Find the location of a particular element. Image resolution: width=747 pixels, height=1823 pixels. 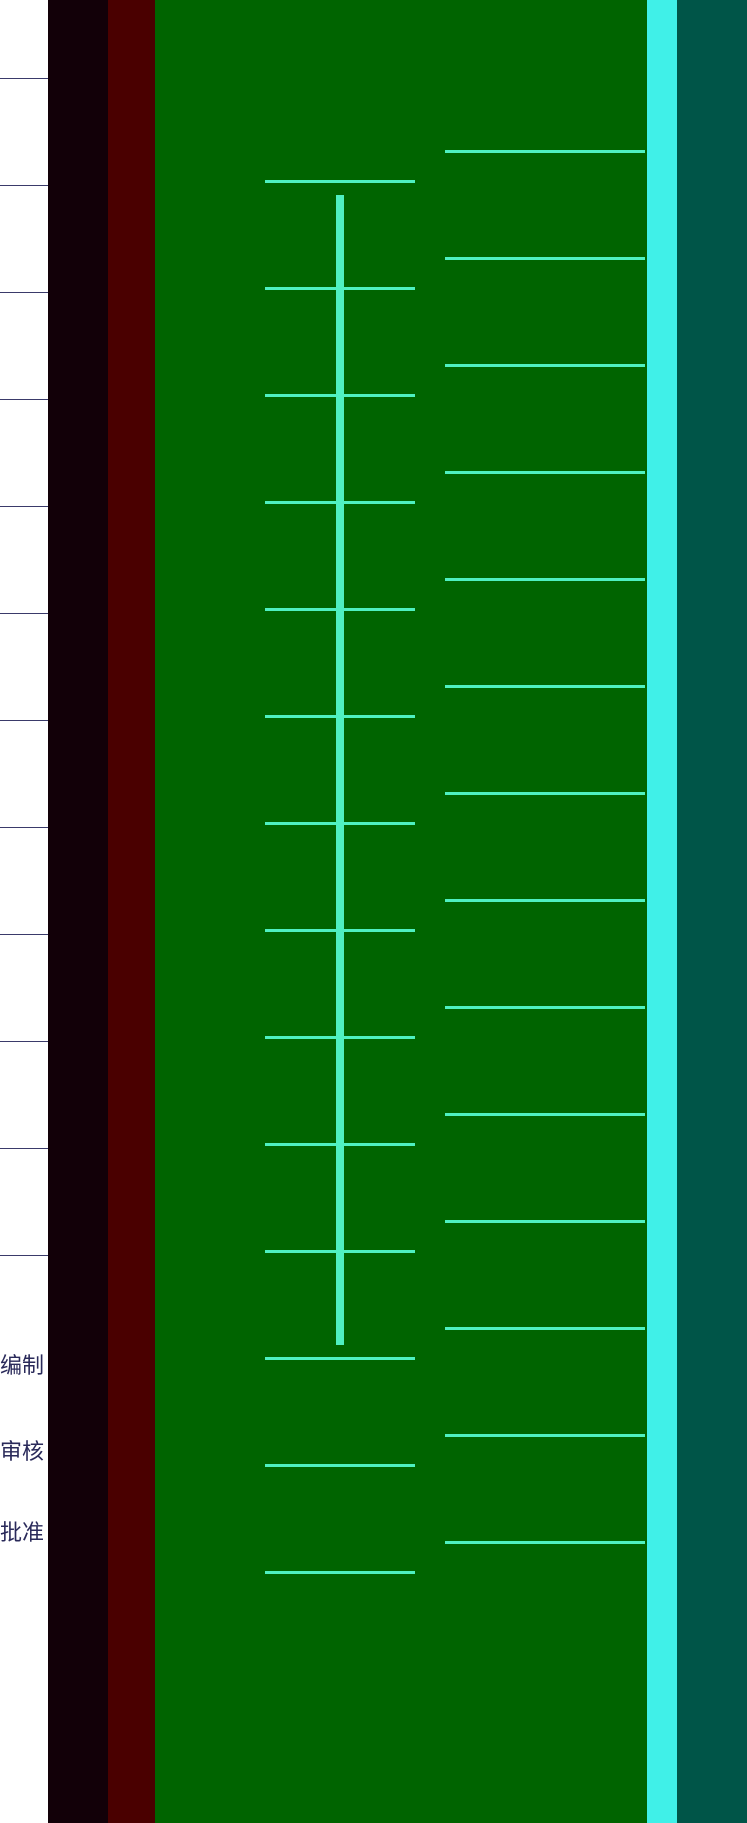

signature-label: 批准 is located at coordinates (22, 1532).